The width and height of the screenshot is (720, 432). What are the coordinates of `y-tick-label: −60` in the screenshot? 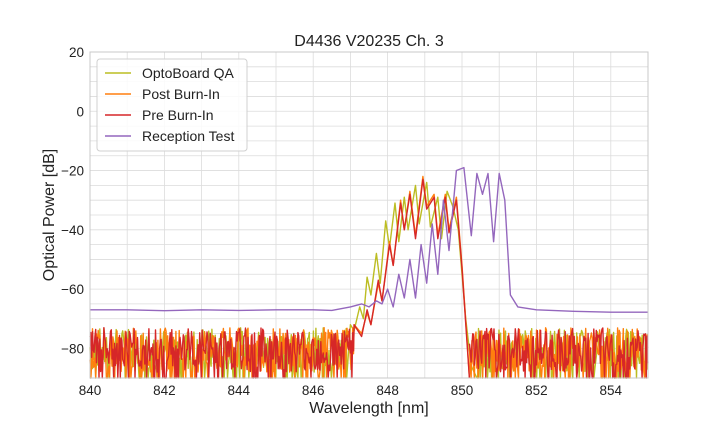 It's located at (72, 289).